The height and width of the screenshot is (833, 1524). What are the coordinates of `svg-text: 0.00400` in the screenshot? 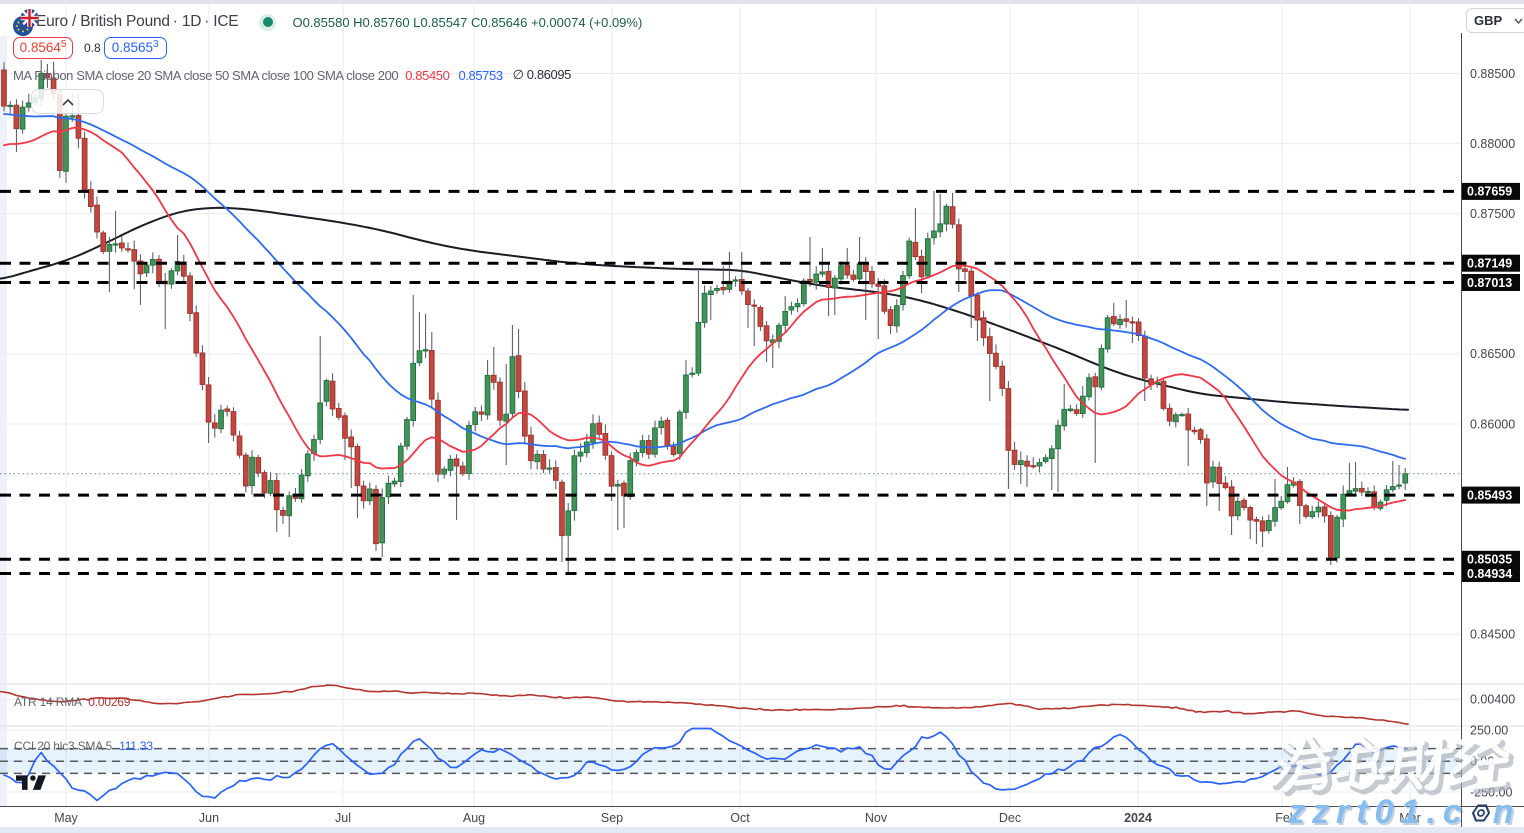 It's located at (1492, 700).